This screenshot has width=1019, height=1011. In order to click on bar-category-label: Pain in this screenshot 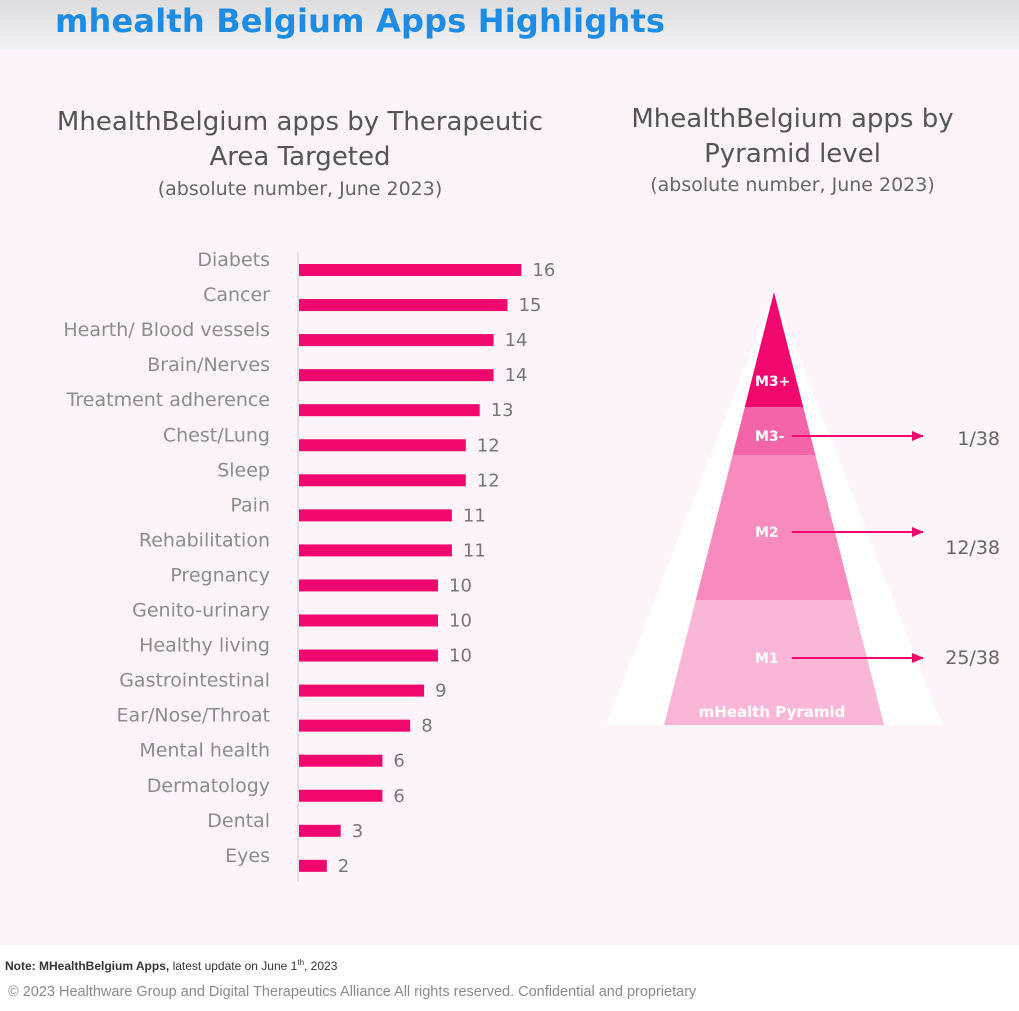, I will do `click(250, 505)`.